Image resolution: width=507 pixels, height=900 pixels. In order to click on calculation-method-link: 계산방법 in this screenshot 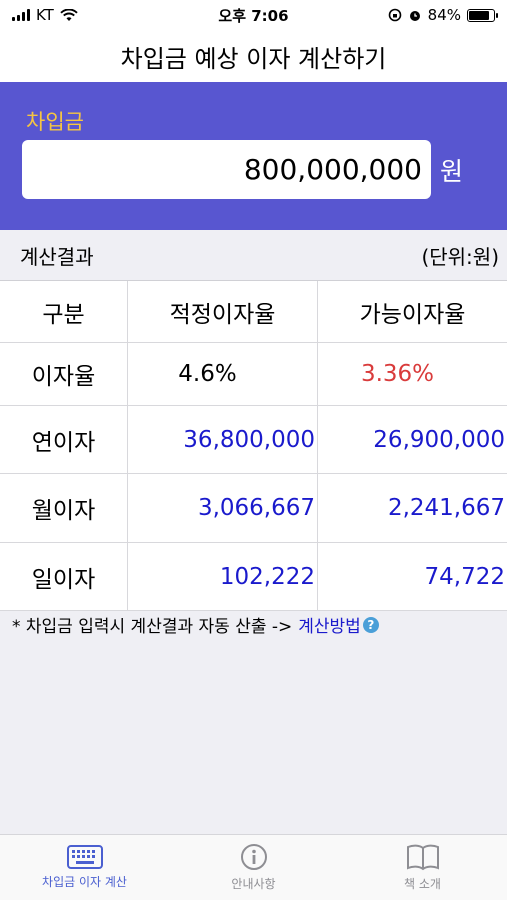, I will do `click(329, 627)`.